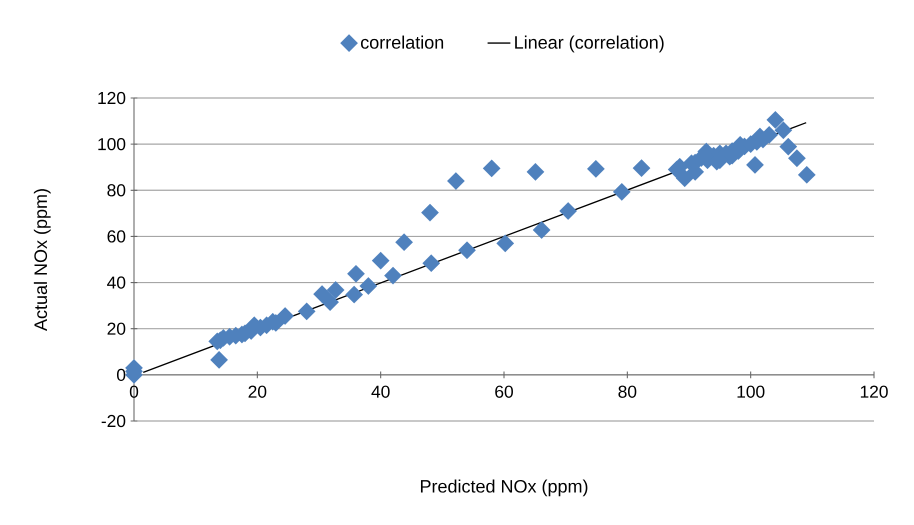  What do you see at coordinates (402, 42) in the screenshot?
I see `legend-label: correlation` at bounding box center [402, 42].